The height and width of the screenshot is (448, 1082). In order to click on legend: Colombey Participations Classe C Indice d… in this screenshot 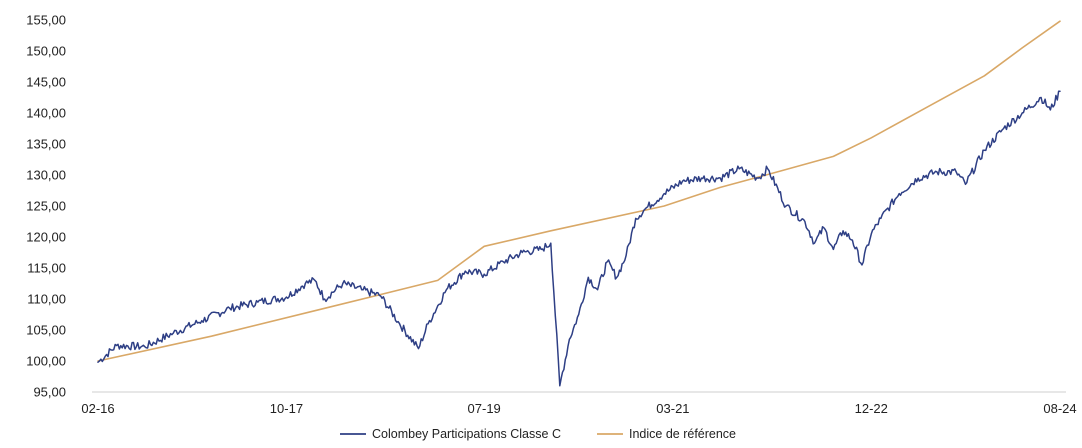, I will do `click(538, 434)`.